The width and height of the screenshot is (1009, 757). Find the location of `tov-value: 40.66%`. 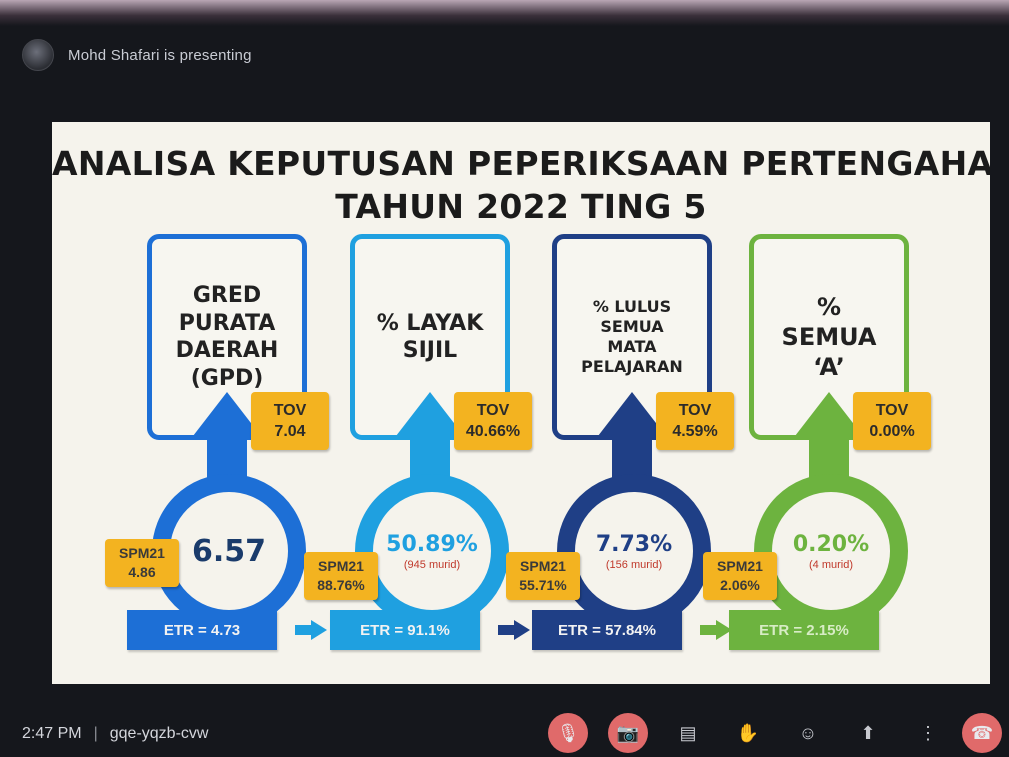

tov-value: 40.66% is located at coordinates (493, 431).